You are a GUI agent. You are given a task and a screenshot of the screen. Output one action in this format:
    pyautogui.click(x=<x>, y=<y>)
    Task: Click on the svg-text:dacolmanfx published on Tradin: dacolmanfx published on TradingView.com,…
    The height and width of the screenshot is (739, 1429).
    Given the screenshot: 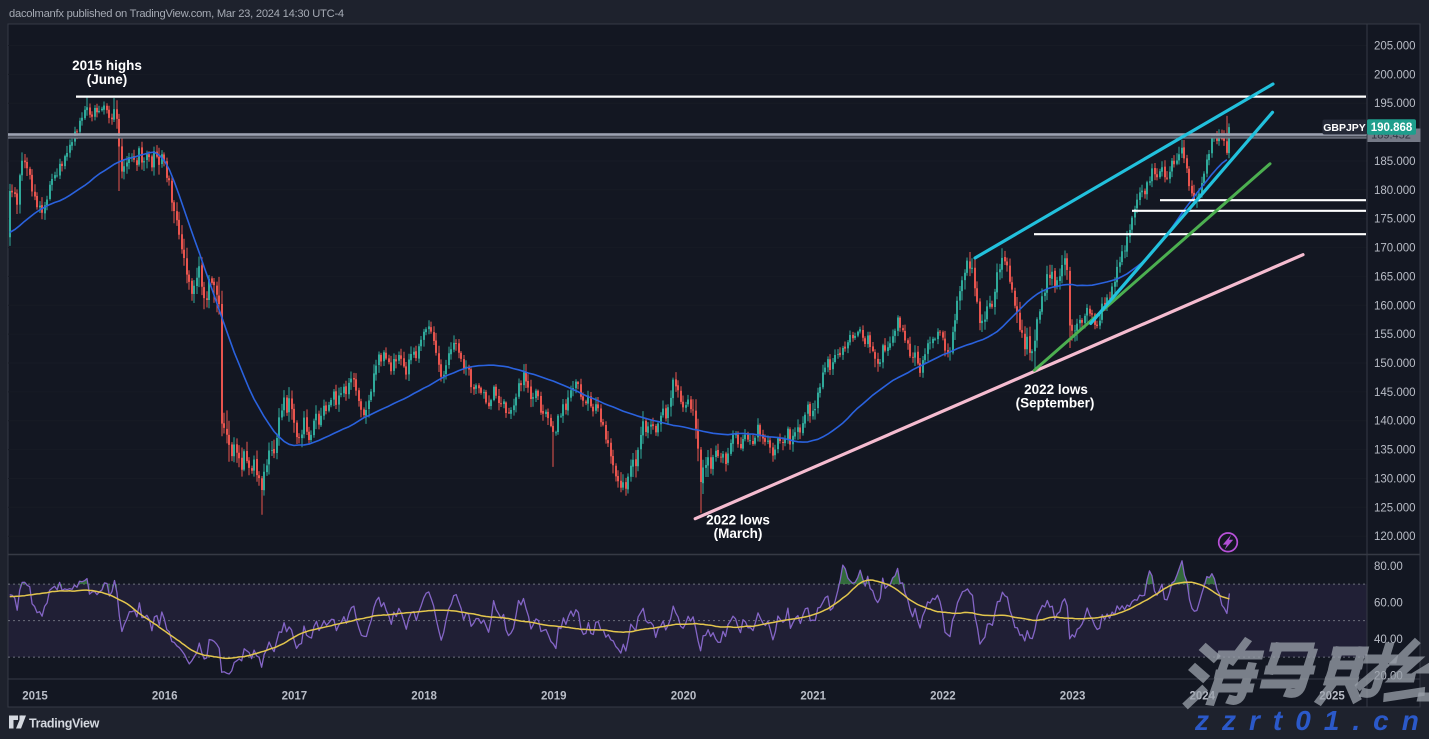 What is the action you would take?
    pyautogui.click(x=176, y=14)
    